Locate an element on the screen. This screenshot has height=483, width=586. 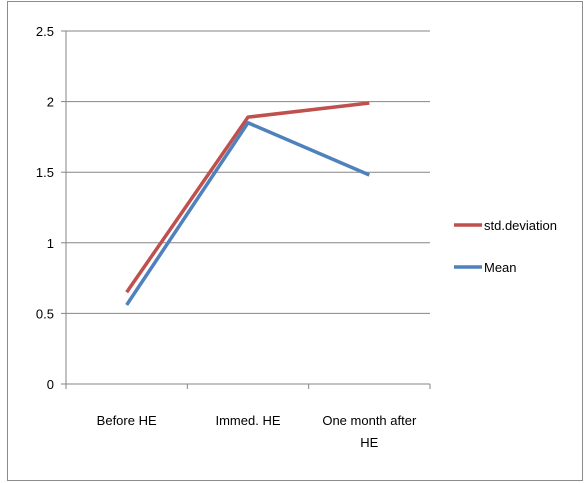
legend-label: std.deviation is located at coordinates (520, 225).